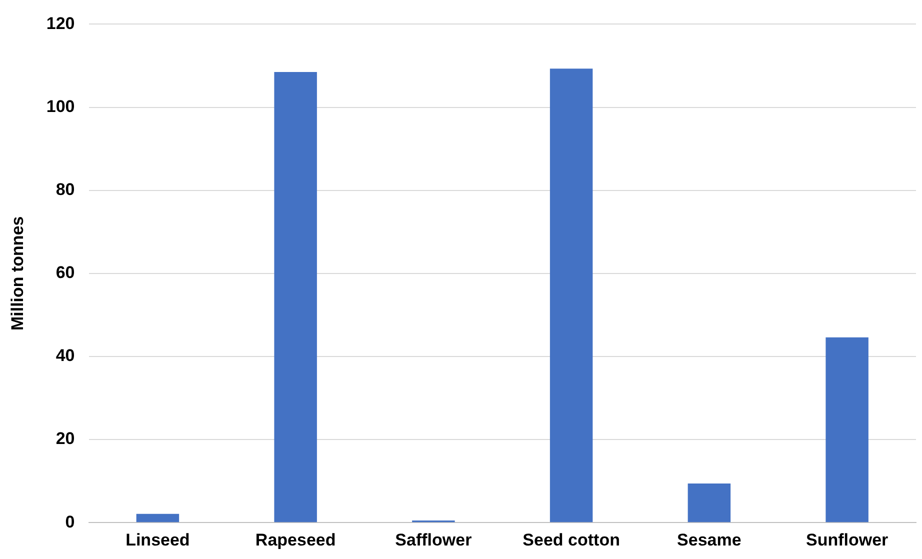 This screenshot has width=922, height=559. I want to click on x-tick-label: Sesame, so click(709, 540).